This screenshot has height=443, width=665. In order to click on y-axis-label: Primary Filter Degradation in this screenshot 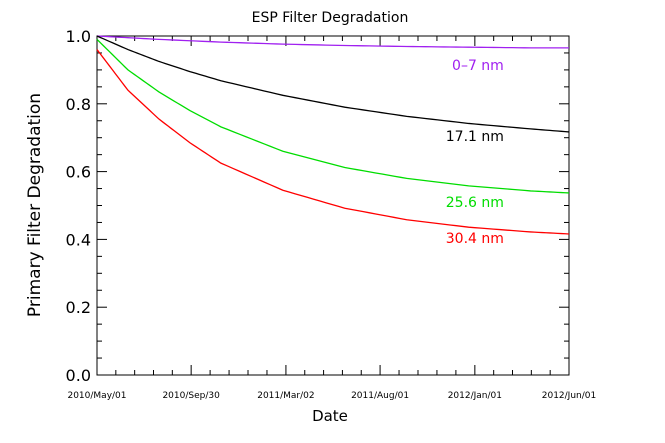, I will do `click(35, 205)`.